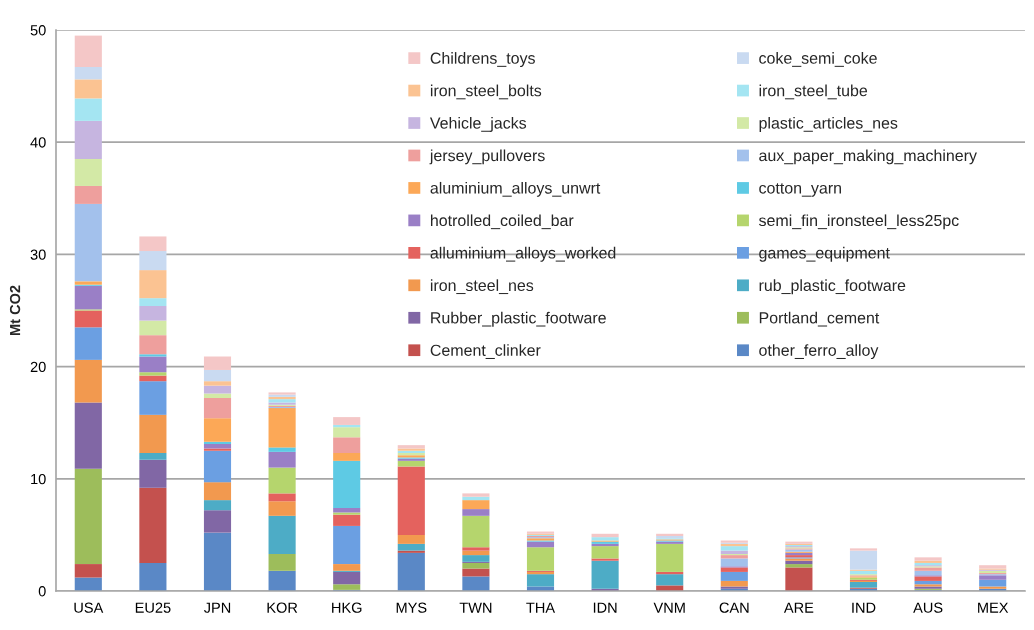  What do you see at coordinates (478, 124) in the screenshot?
I see `legend-label: Vehicle_jacks` at bounding box center [478, 124].